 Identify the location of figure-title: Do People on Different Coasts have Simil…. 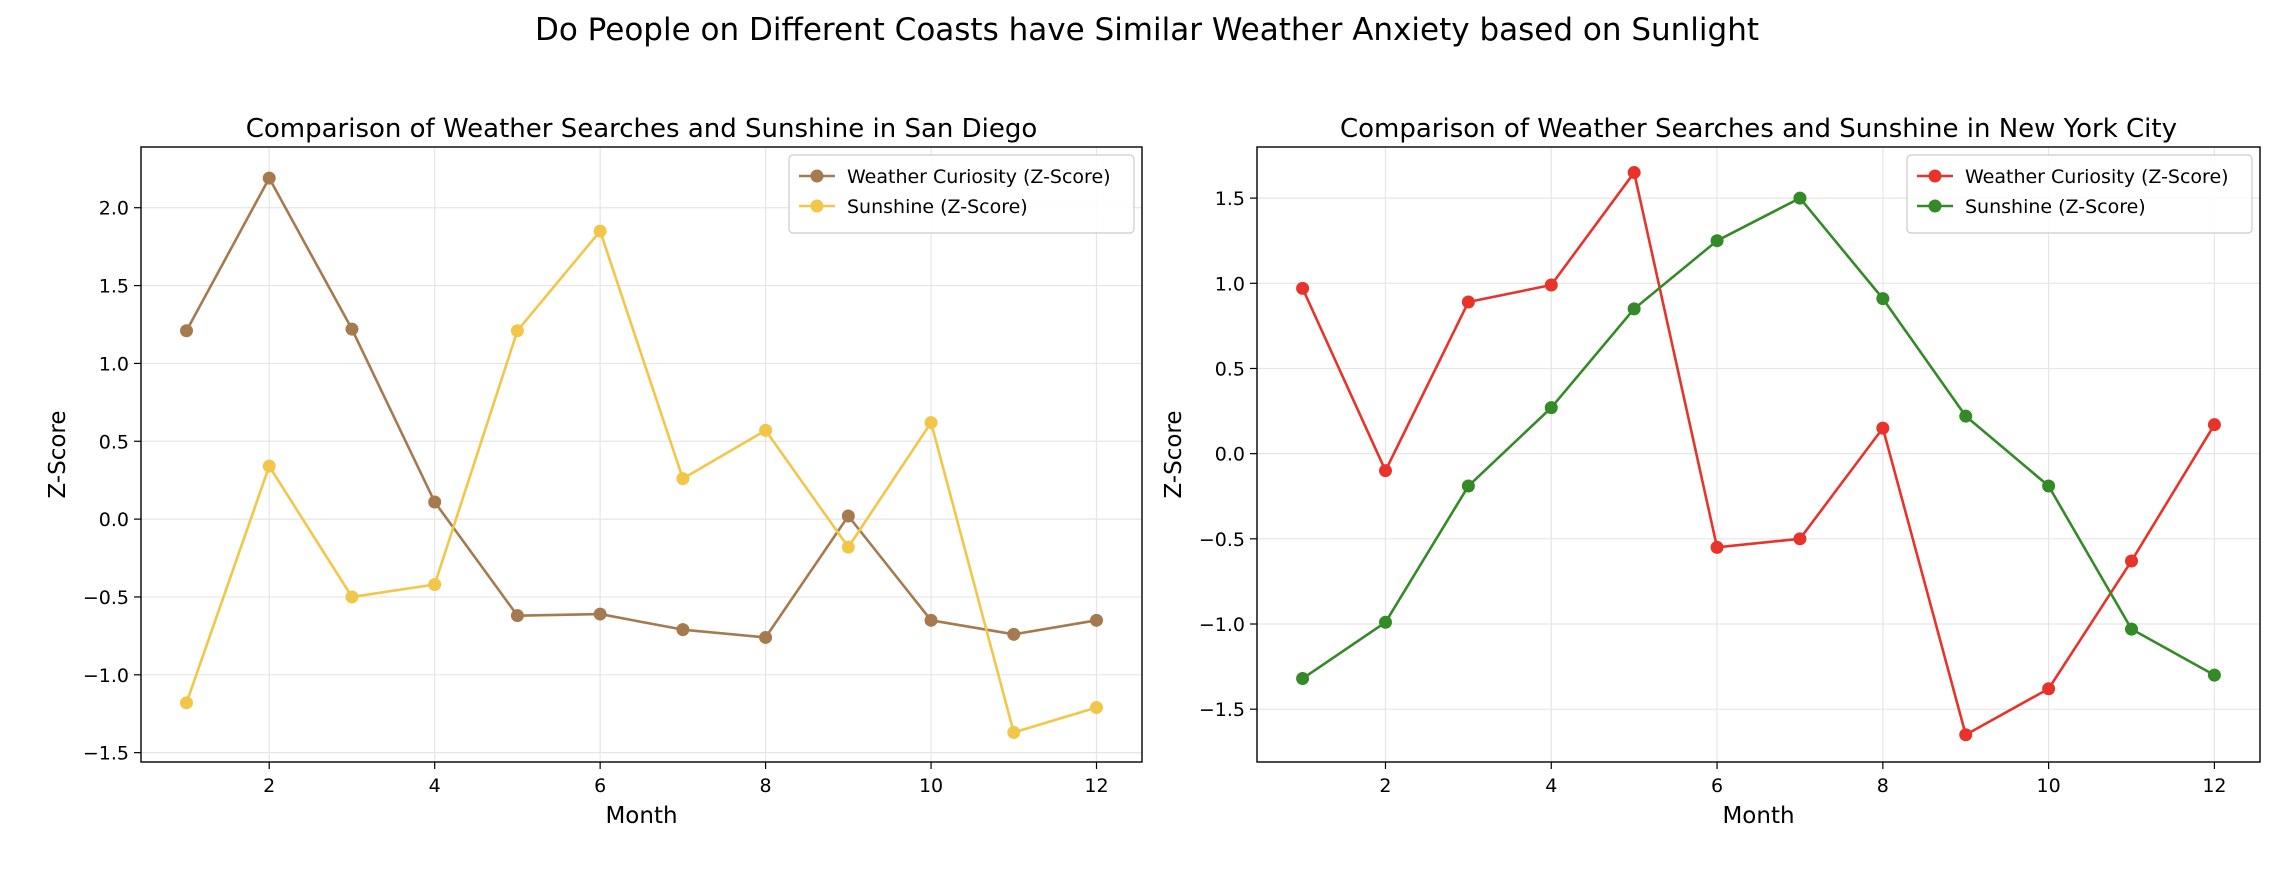
(1147, 30).